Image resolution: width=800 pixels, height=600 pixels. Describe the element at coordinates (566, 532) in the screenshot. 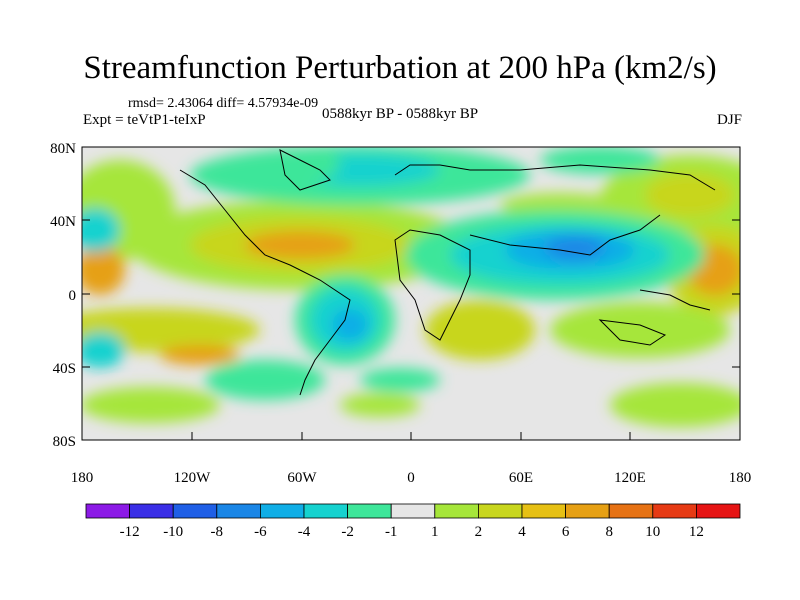

I see `colorbar-label: 6` at that location.